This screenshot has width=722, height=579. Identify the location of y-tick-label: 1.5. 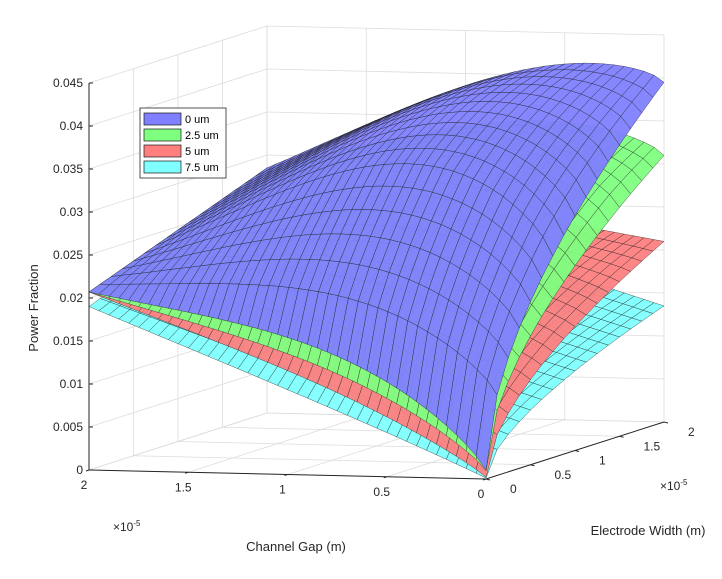
(652, 446).